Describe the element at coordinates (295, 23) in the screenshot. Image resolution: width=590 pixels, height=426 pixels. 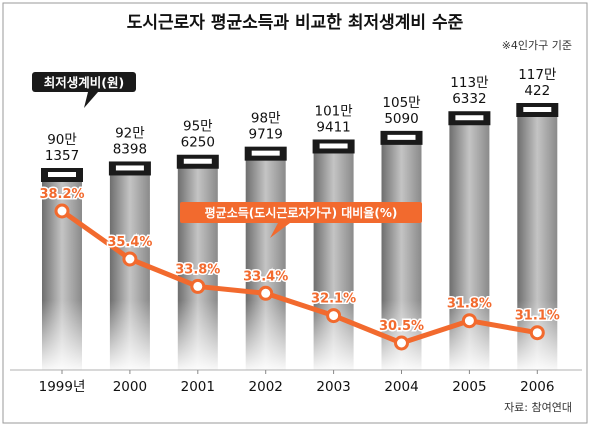
I see `chart-title: 도시근로자 평균소득과 비교한 최저생계비 수준` at that location.